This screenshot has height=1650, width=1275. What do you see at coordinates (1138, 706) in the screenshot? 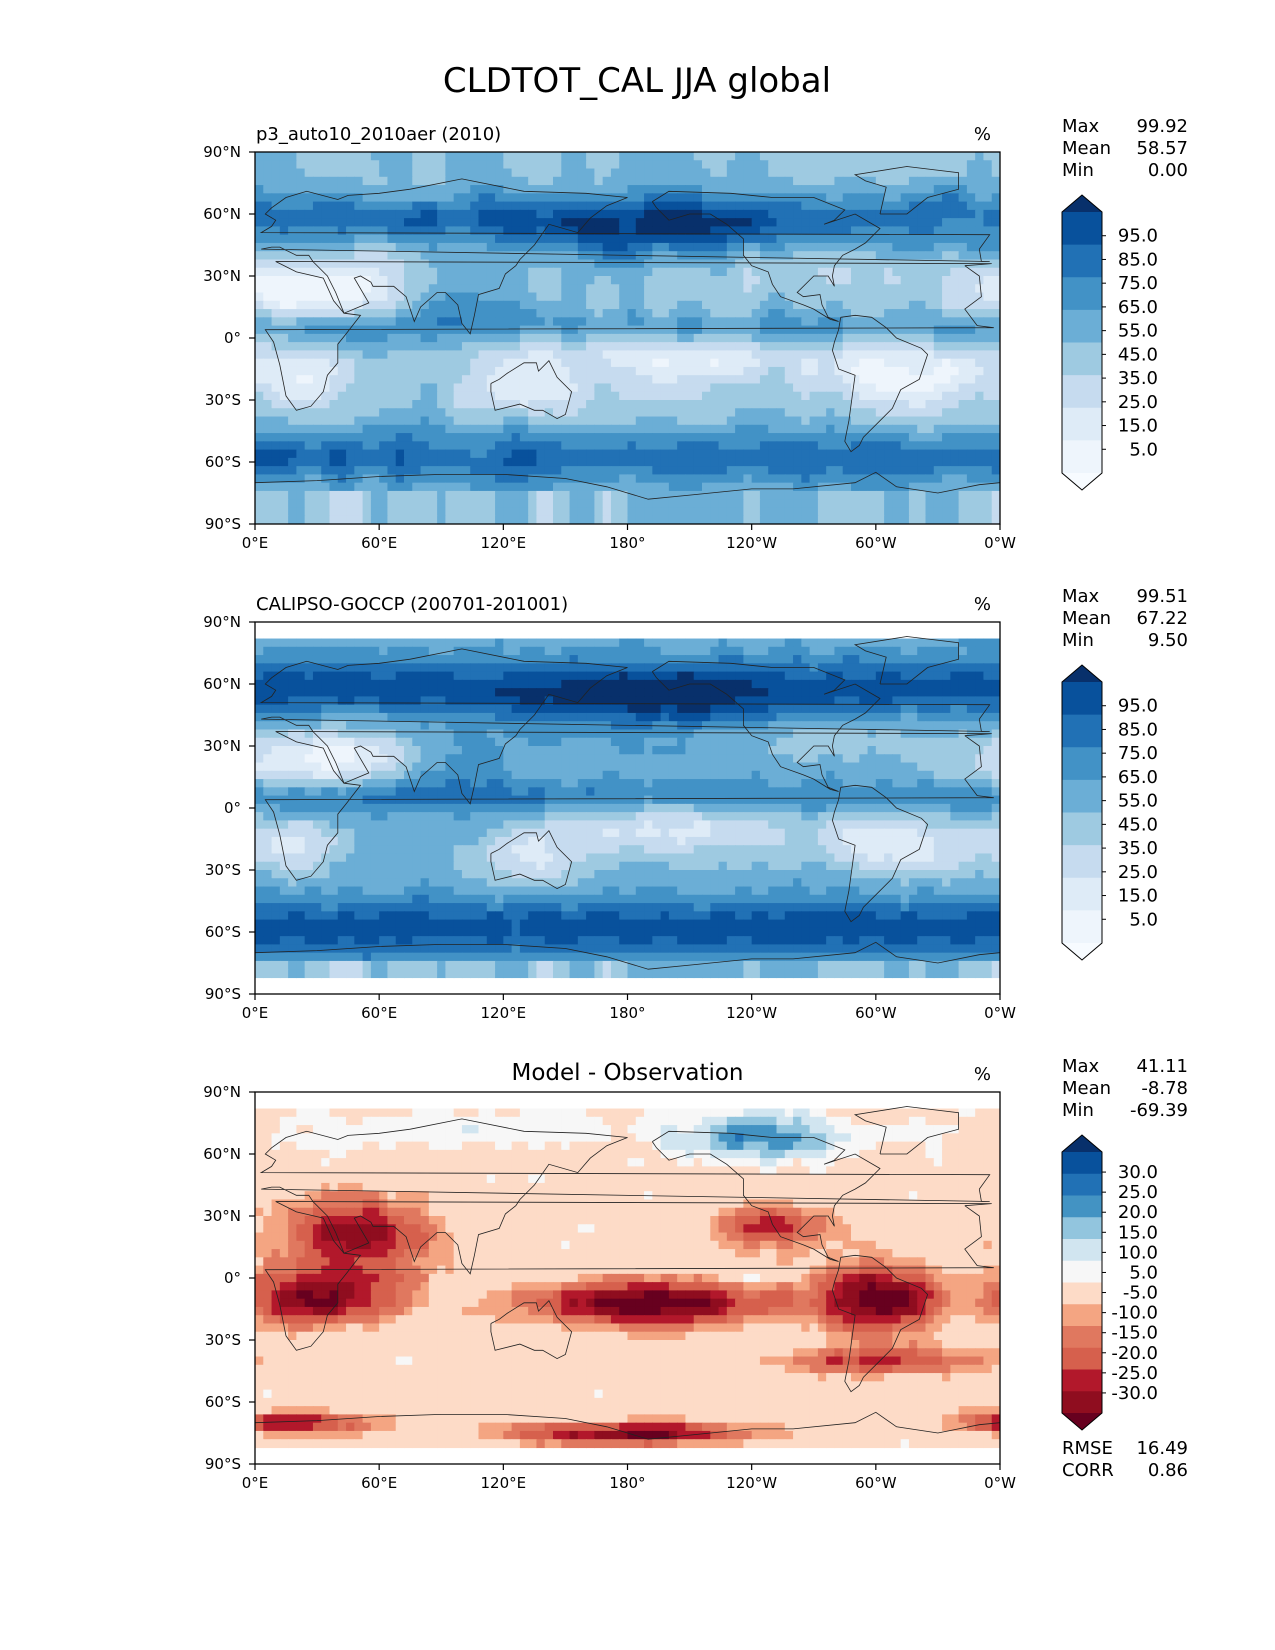
I see `colorbar-tick-label: 95.0` at bounding box center [1138, 706].